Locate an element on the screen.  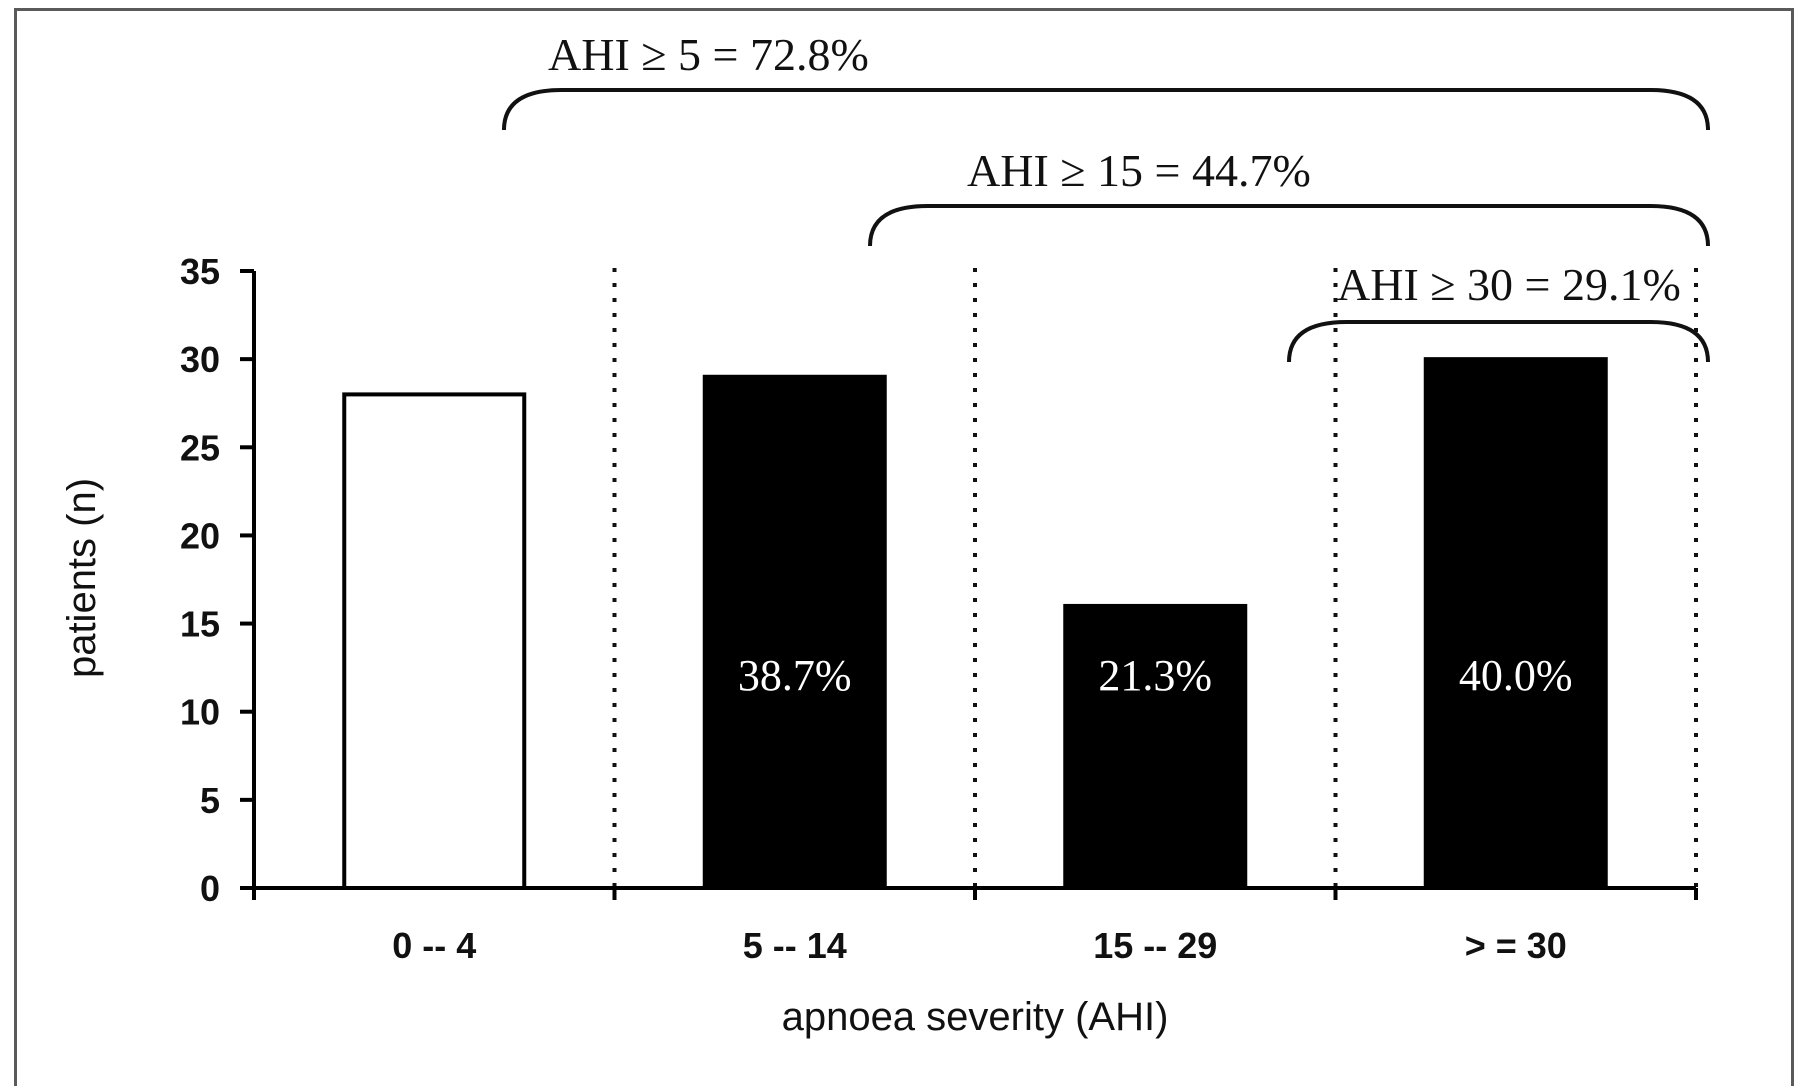
y-tick-label: 15 is located at coordinates (200, 624).